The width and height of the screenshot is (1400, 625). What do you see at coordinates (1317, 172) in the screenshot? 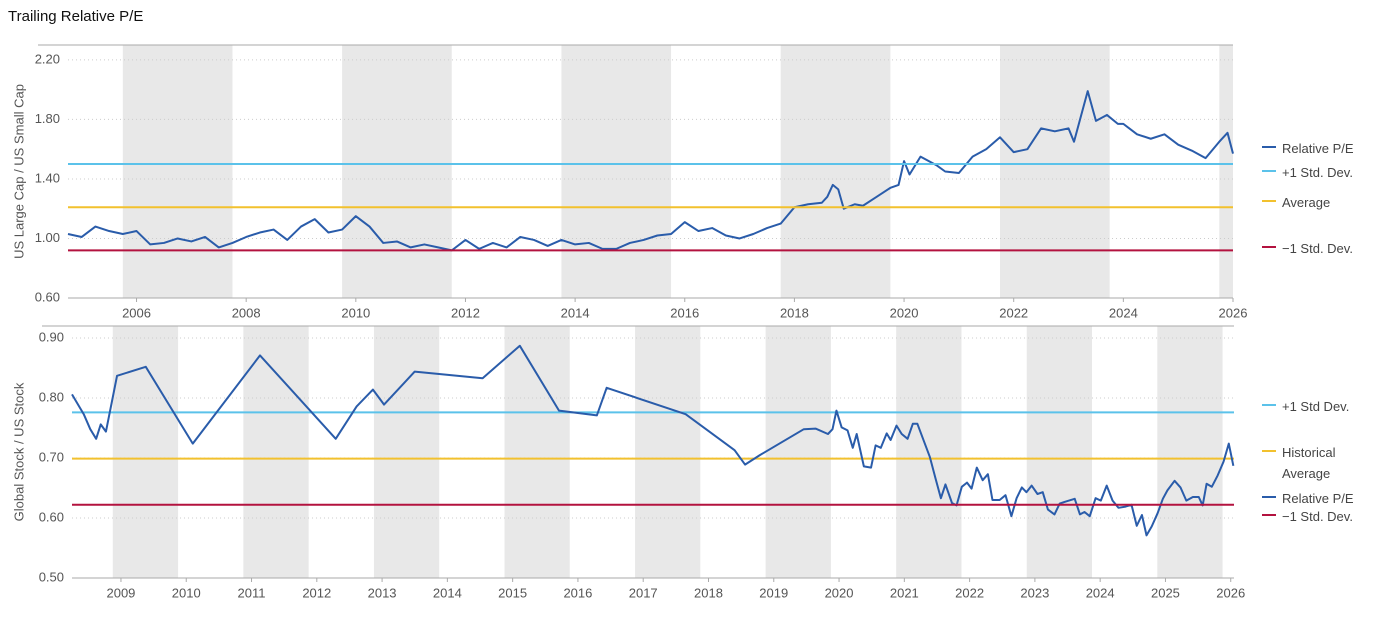
I see `legend-label: +1 Std. Dev.` at bounding box center [1317, 172].